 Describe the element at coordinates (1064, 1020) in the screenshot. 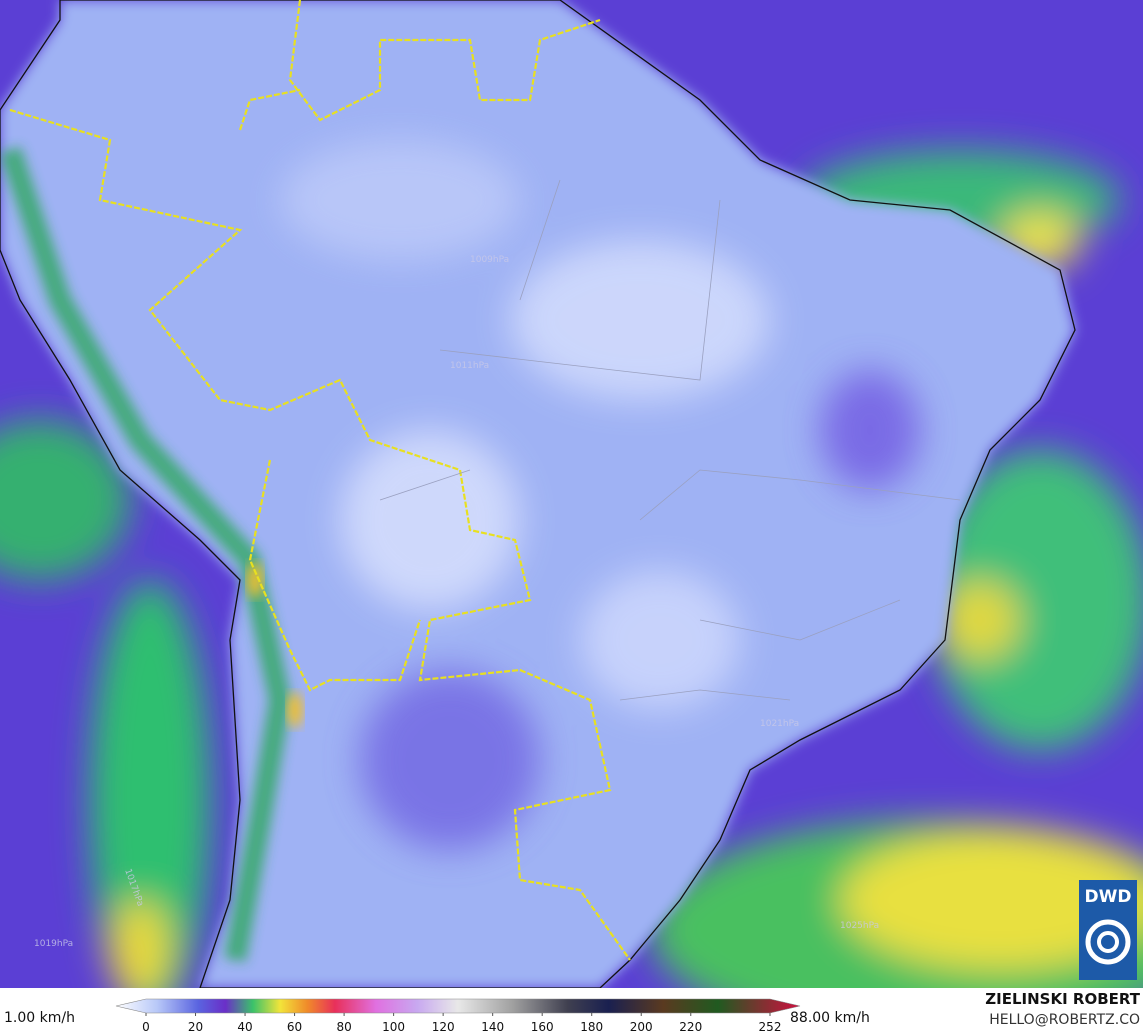

I see `email: HELLO@ROBERTZ.CO` at that location.